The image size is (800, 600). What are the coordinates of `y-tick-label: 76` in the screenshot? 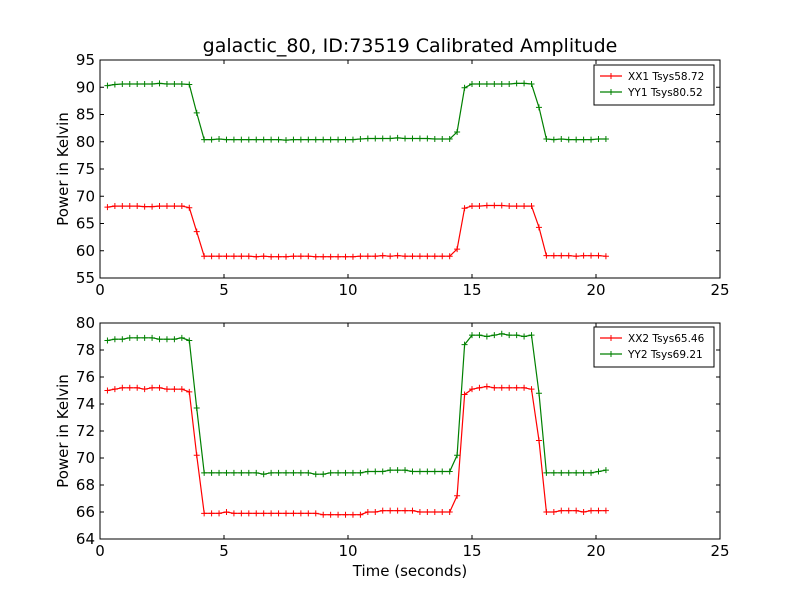 It's located at (85, 377).